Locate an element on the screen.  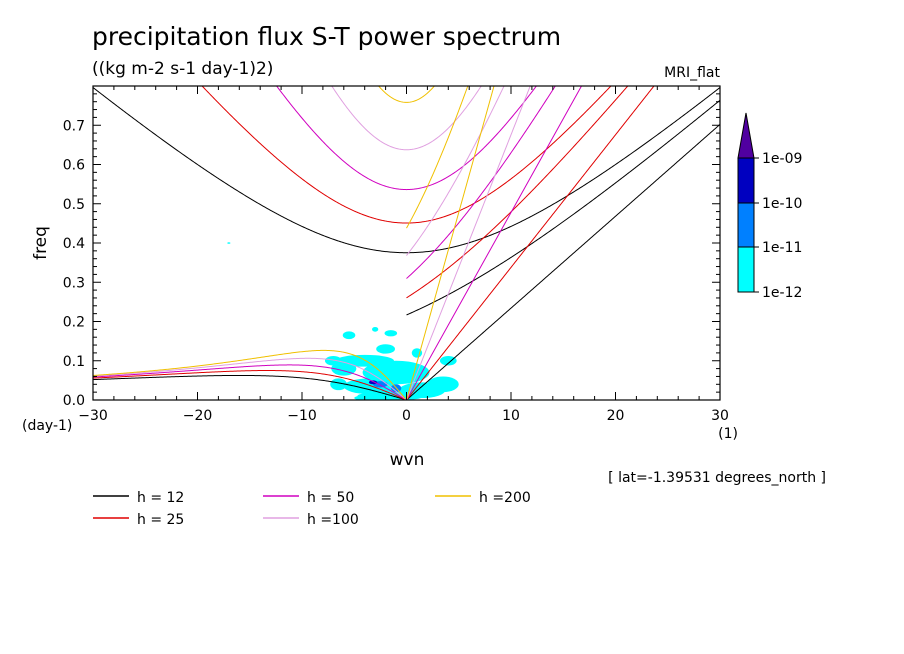
x-unit-label: (1) is located at coordinates (728, 434).